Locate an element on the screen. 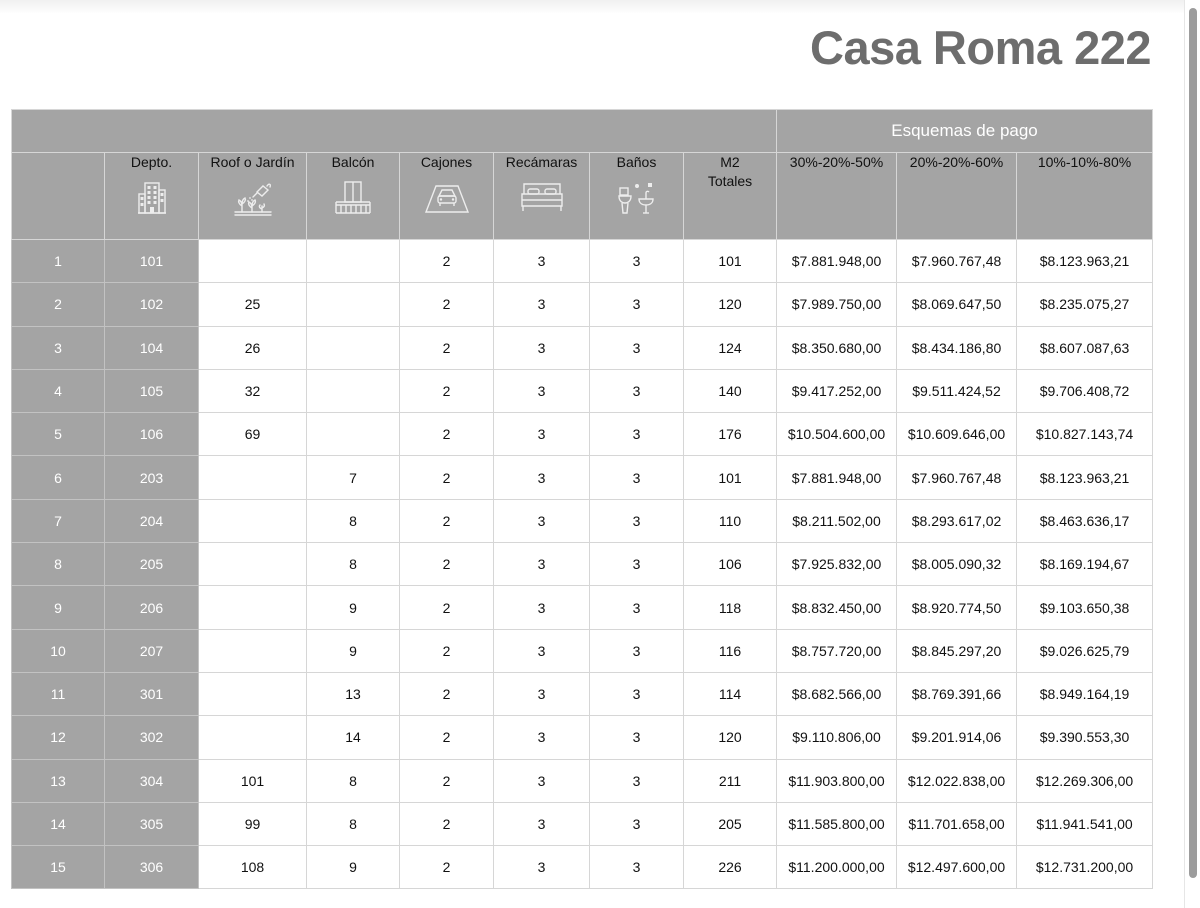  plan3-price-cell: $8.235.075,27 is located at coordinates (1084, 304).